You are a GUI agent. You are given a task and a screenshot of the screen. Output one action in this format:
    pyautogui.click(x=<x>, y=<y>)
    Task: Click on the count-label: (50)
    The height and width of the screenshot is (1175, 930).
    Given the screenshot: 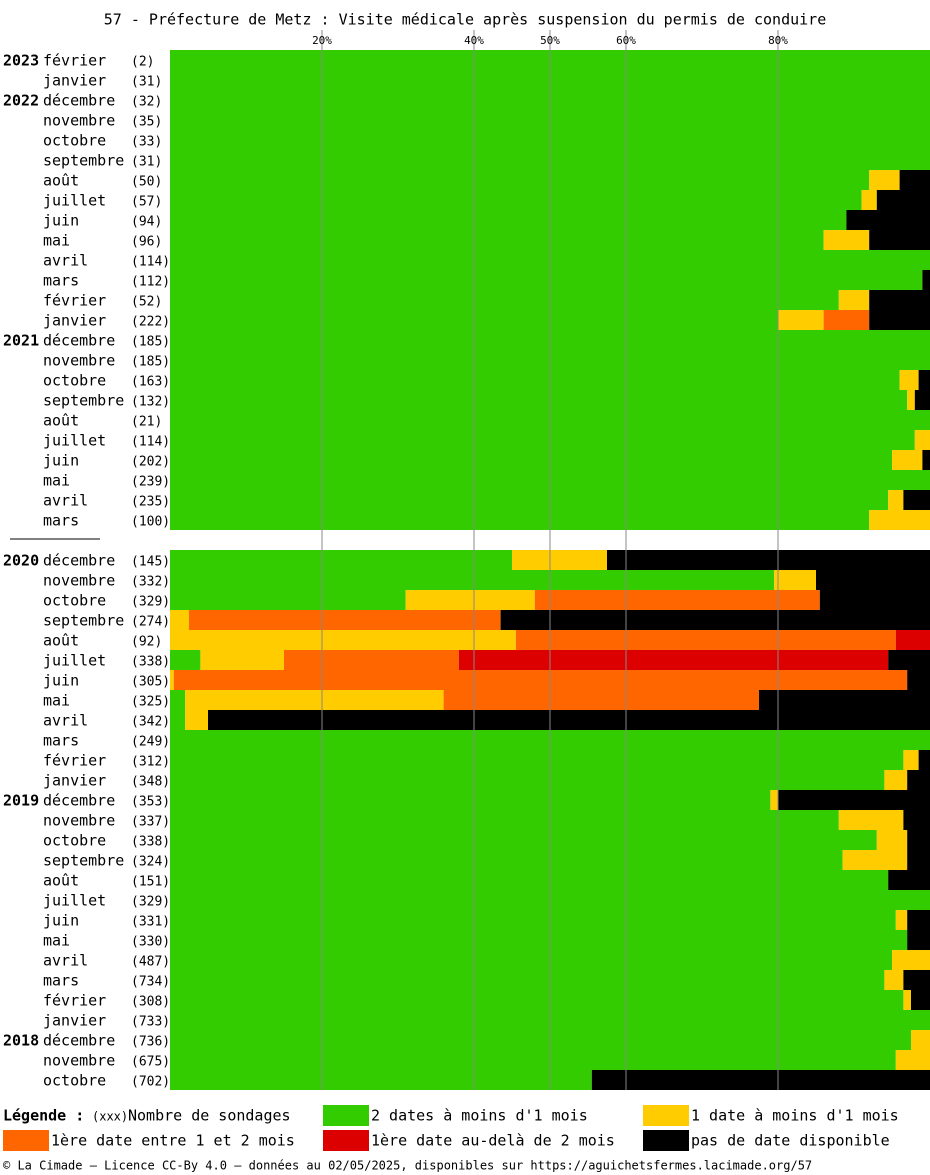 What is the action you would take?
    pyautogui.click(x=146, y=182)
    